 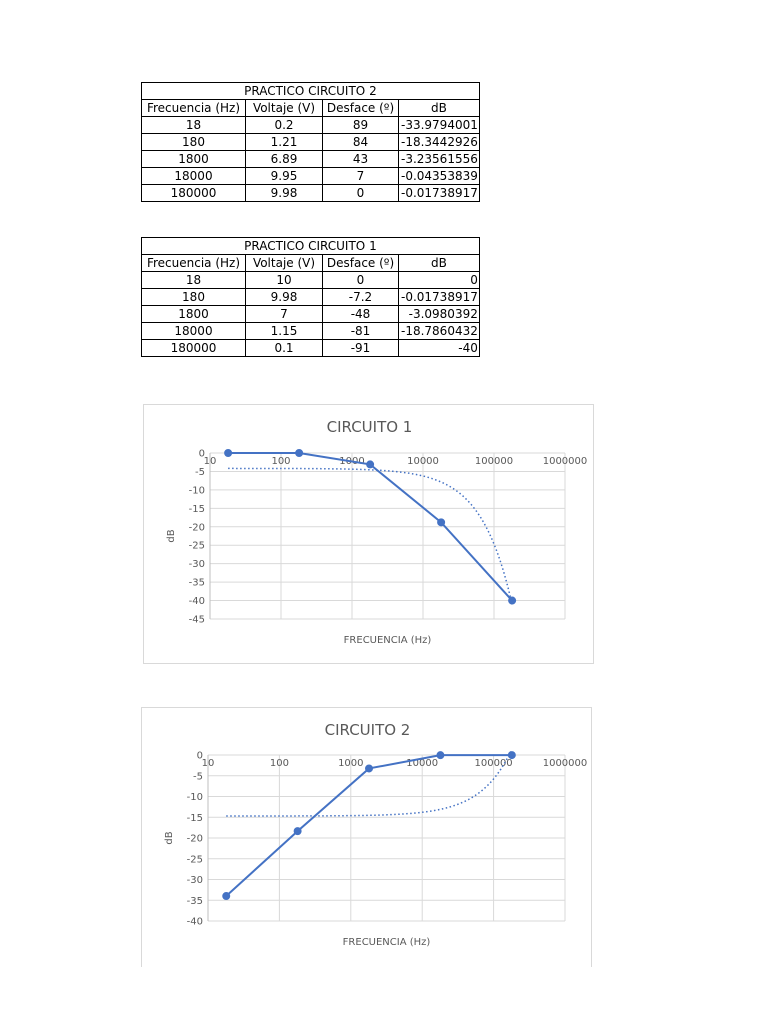 I want to click on table-row: 1800 6.89 43 -3.23561556, so click(x=310, y=159).